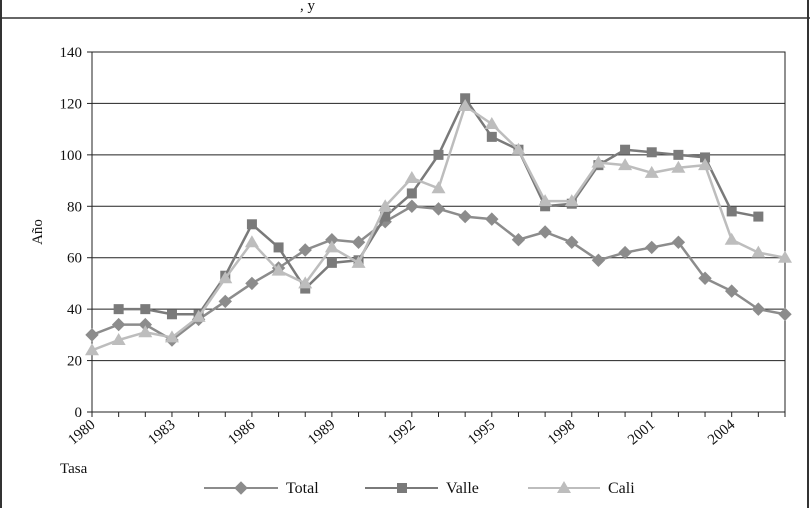 Image resolution: width=810 pixels, height=508 pixels. What do you see at coordinates (242, 432) in the screenshot?
I see `x-tick-label: 1986` at bounding box center [242, 432].